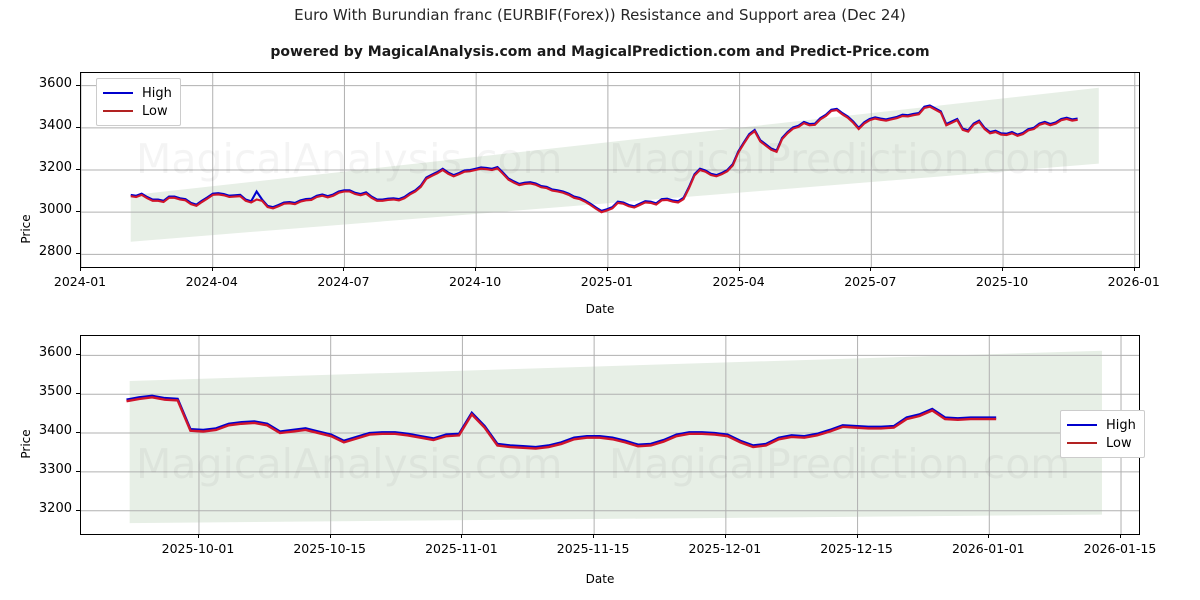 Image resolution: width=1200 pixels, height=600 pixels. I want to click on y-tick-label: 3000, so click(55, 210).